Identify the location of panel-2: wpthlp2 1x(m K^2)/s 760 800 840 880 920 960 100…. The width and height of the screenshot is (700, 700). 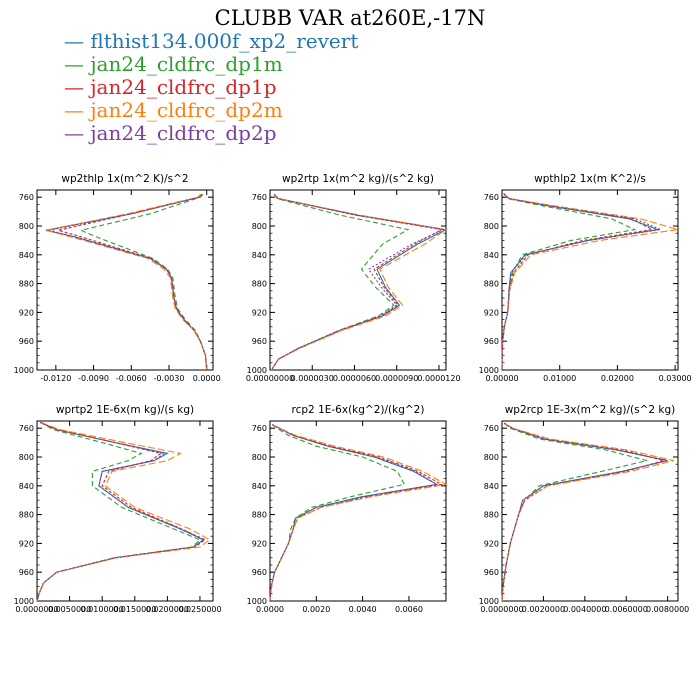
(585, 278).